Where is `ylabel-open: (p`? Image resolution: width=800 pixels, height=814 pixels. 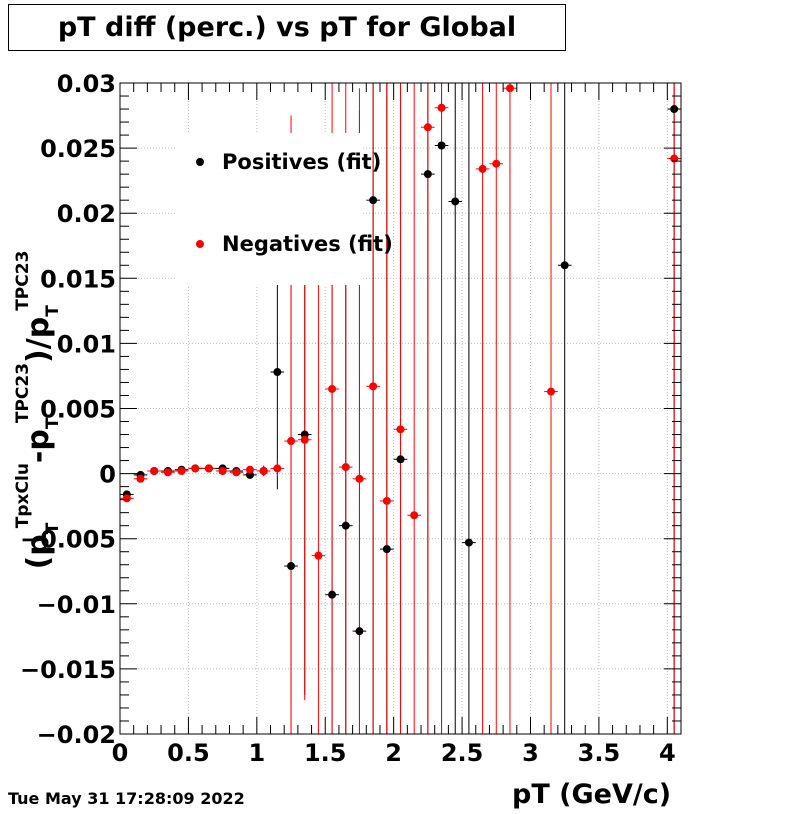
ylabel-open: (p is located at coordinates (38, 551).